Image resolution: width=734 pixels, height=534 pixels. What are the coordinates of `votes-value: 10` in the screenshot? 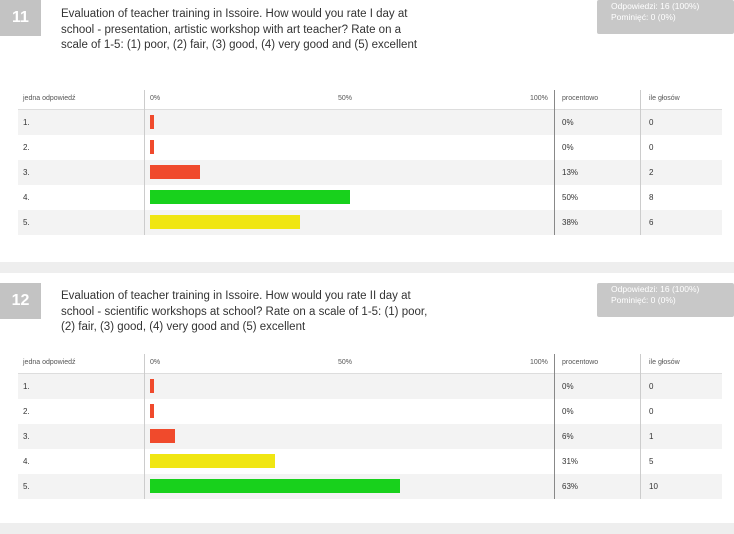 It's located at (653, 486).